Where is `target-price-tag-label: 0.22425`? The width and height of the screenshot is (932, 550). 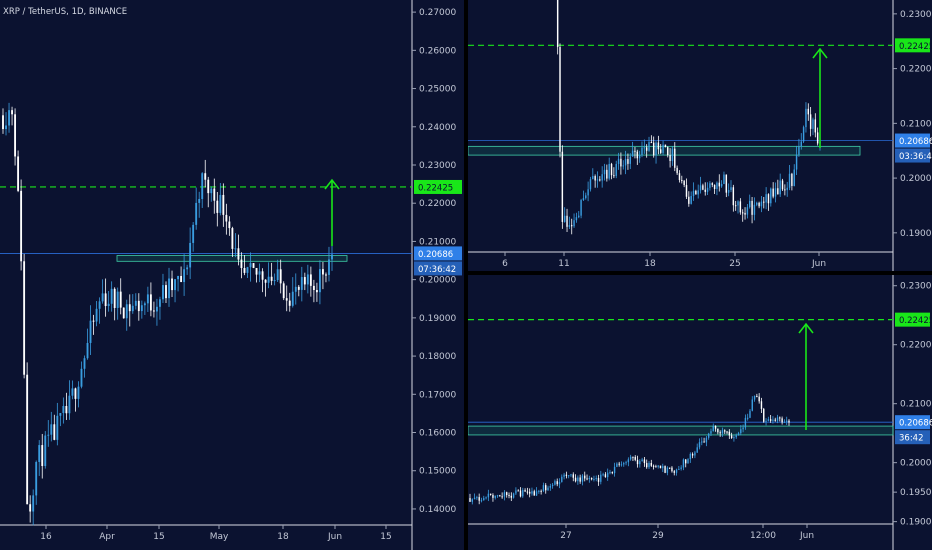 target-price-tag-label: 0.22425 is located at coordinates (915, 47).